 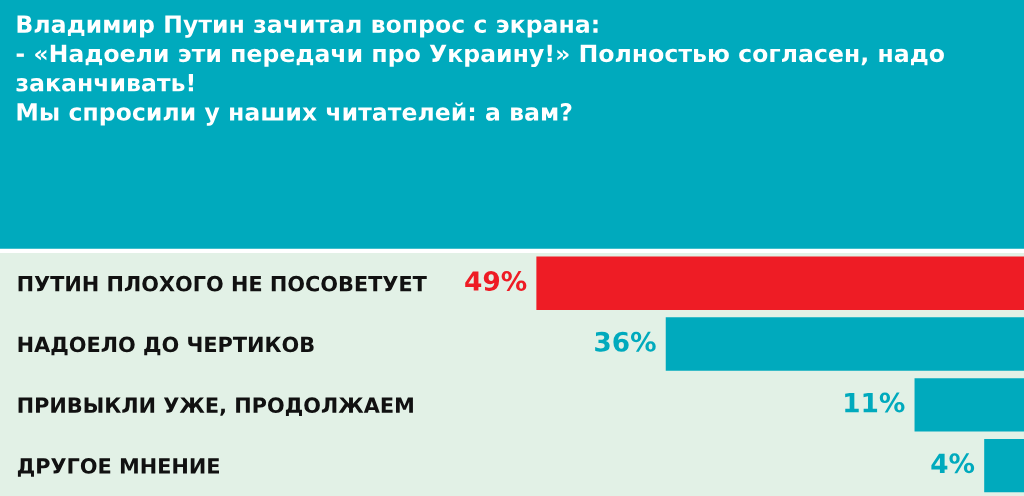 What do you see at coordinates (496, 281) in the screenshot?
I see `data-label: 49%` at bounding box center [496, 281].